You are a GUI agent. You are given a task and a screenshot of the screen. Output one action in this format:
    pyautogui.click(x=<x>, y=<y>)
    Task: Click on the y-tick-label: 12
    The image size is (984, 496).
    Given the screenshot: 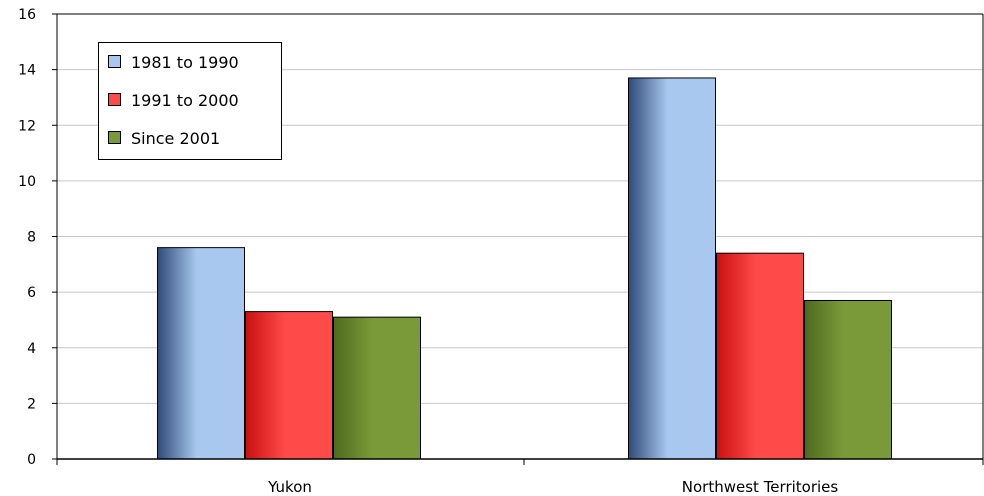 What is the action you would take?
    pyautogui.click(x=27, y=126)
    